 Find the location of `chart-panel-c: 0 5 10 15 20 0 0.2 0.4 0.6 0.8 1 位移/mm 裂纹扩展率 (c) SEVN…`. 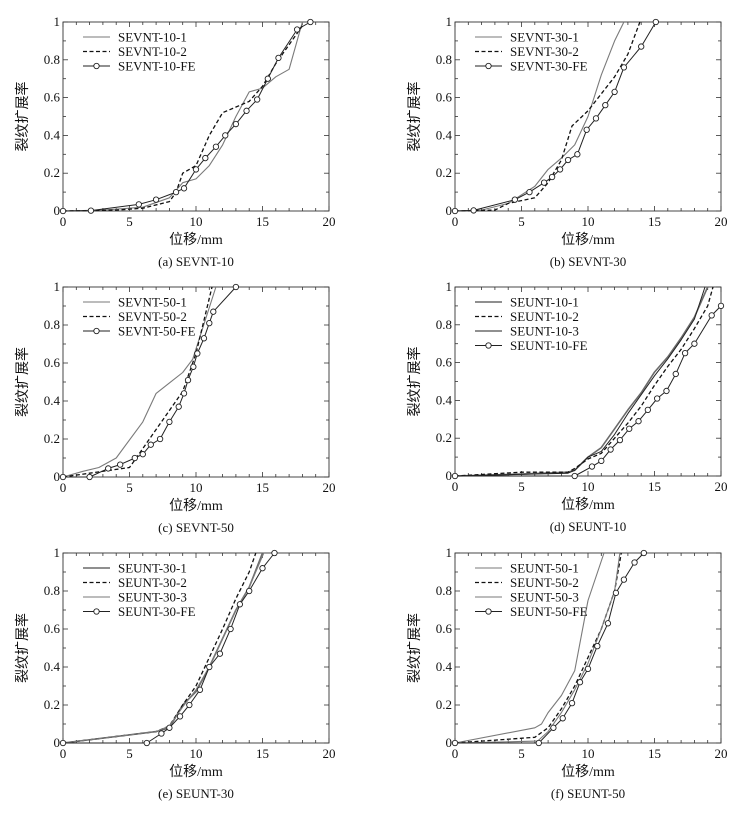

chart-panel-c: 0 5 10 15 20 0 0.2 0.4 0.6 0.8 1 位移/mm 裂纹扩展率 (c) SEVN… is located at coordinates (175, 407).